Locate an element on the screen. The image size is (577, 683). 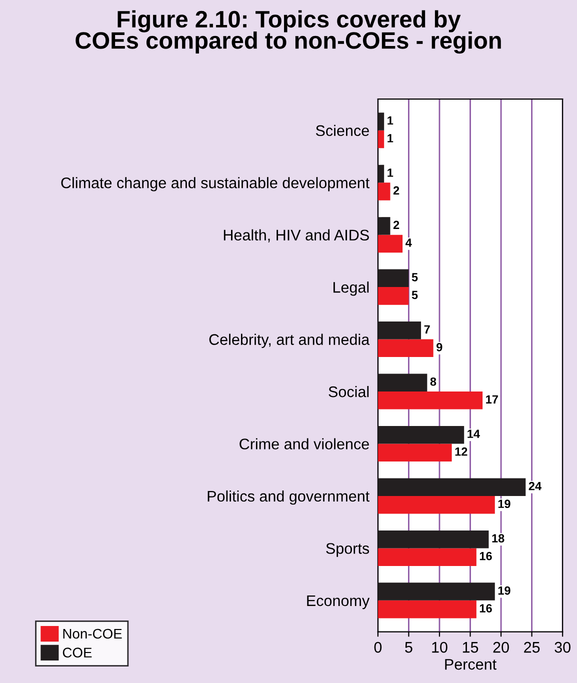
y-tick-label: Science is located at coordinates (342, 130).